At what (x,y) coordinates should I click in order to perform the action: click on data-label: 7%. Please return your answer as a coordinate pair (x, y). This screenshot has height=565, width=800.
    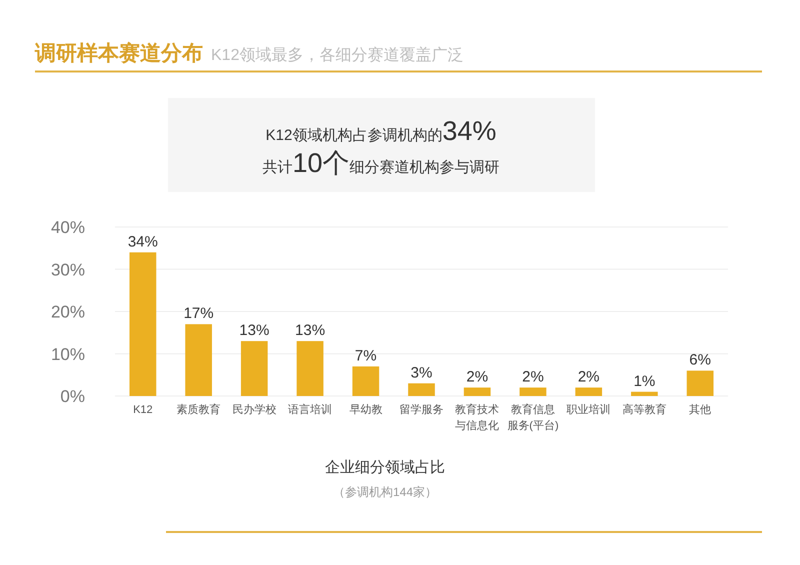
    Looking at the image, I should click on (365, 355).